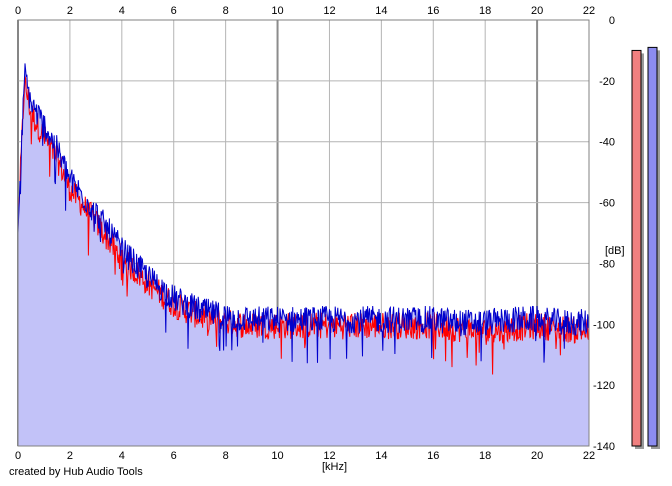 The width and height of the screenshot is (672, 486). Describe the element at coordinates (277, 456) in the screenshot. I see `x-tick-bottom-5: 10` at that location.